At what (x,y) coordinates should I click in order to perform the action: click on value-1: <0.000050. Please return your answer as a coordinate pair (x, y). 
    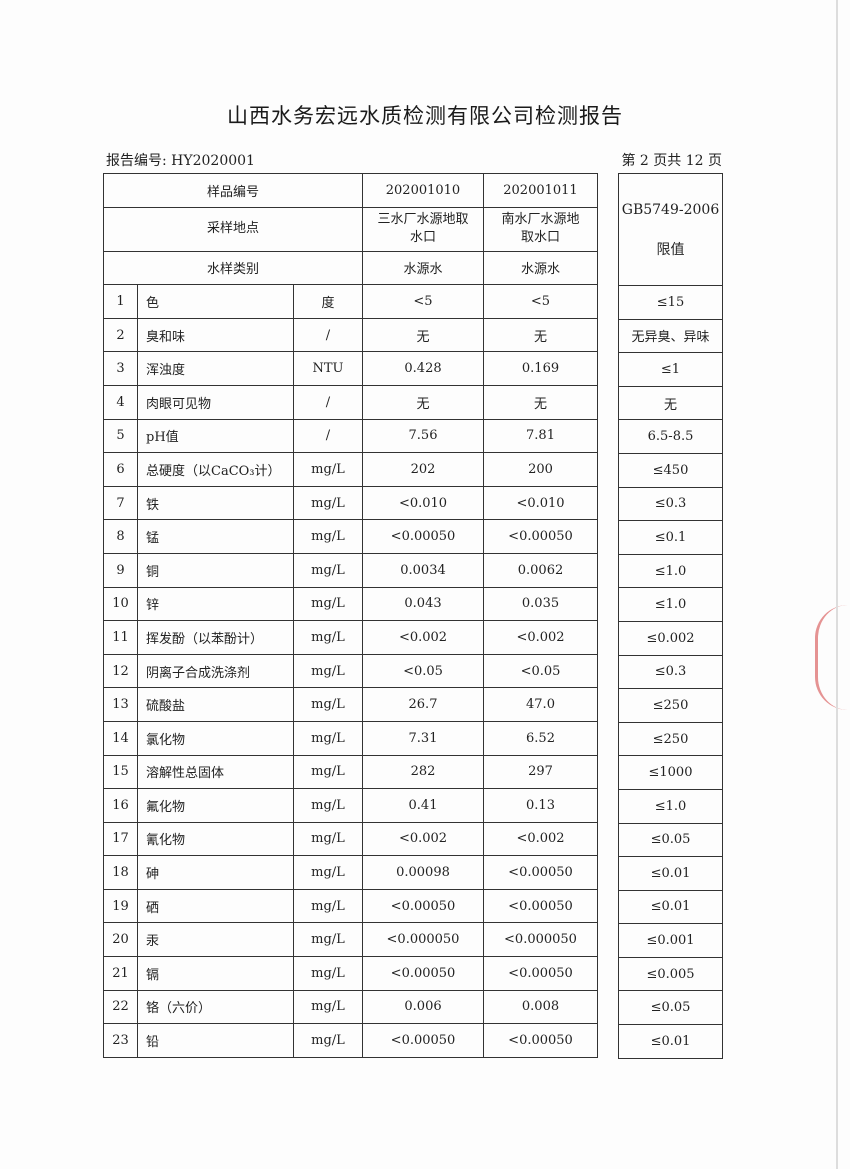
    Looking at the image, I should click on (423, 940).